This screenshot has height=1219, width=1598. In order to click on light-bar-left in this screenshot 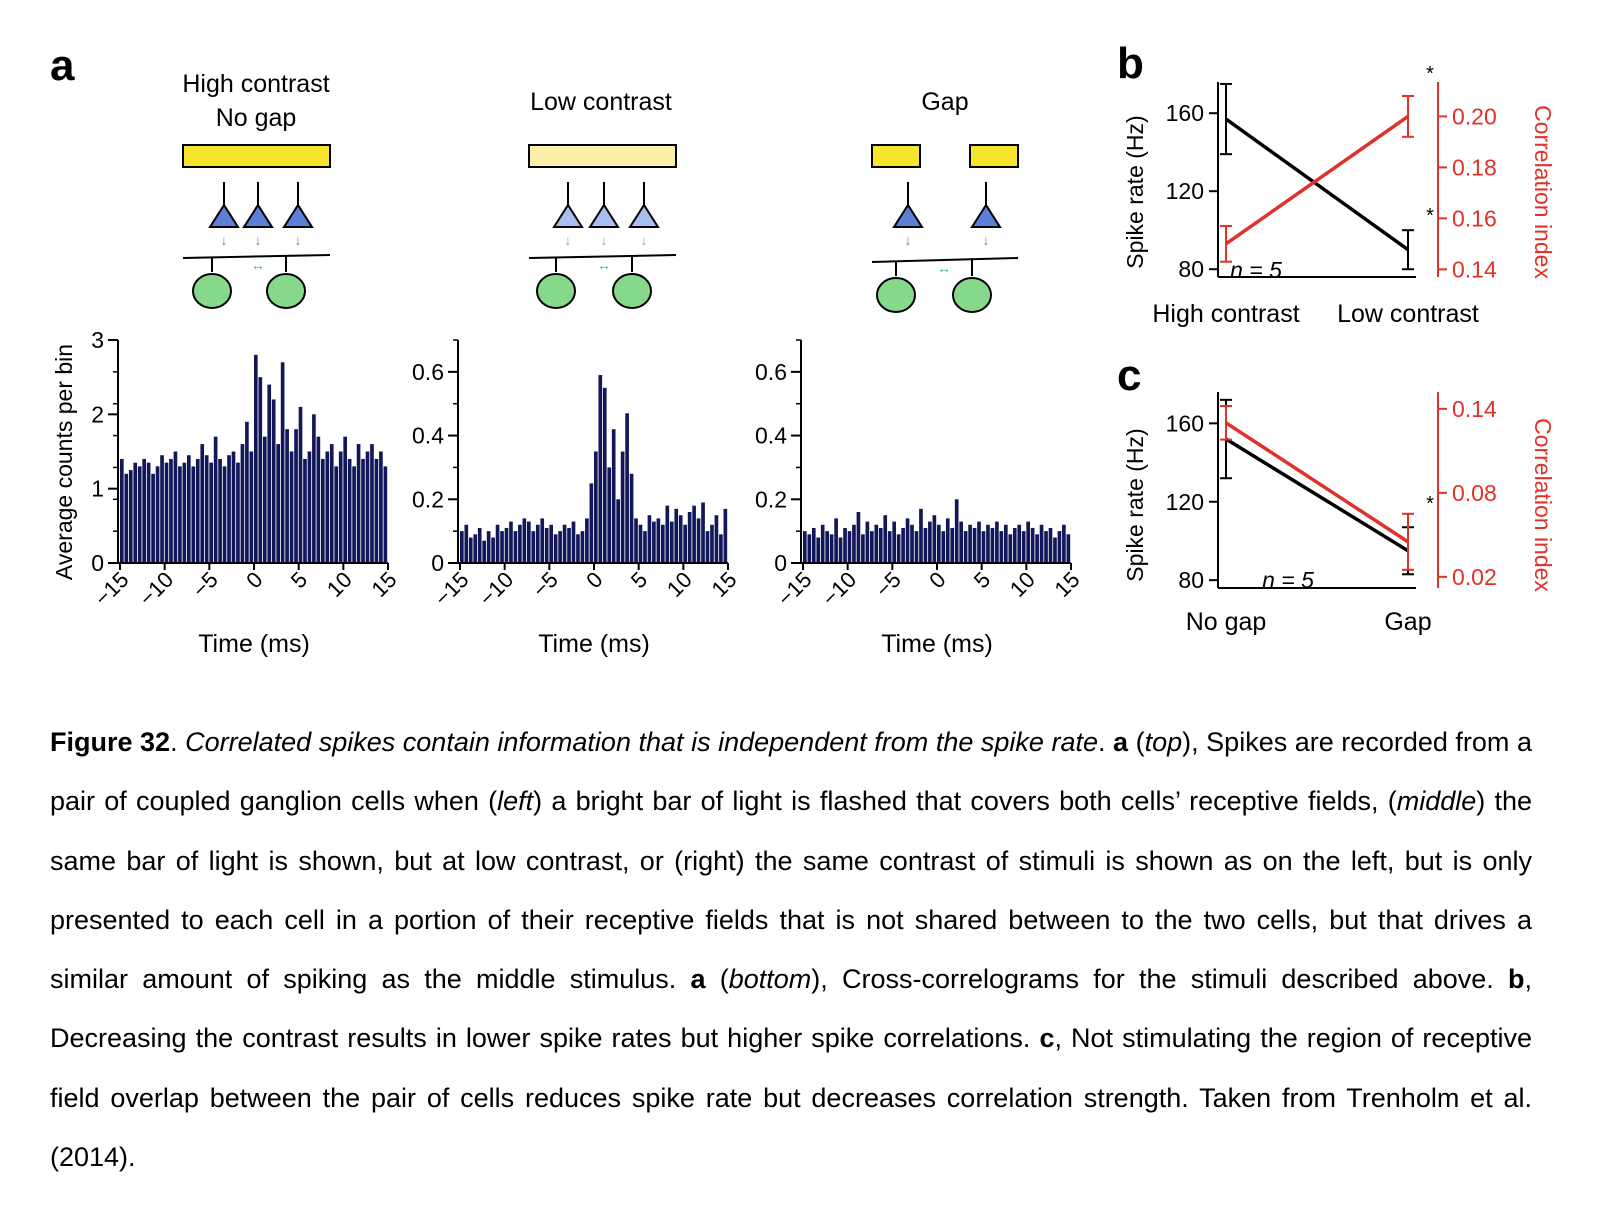, I will do `click(896, 156)`.